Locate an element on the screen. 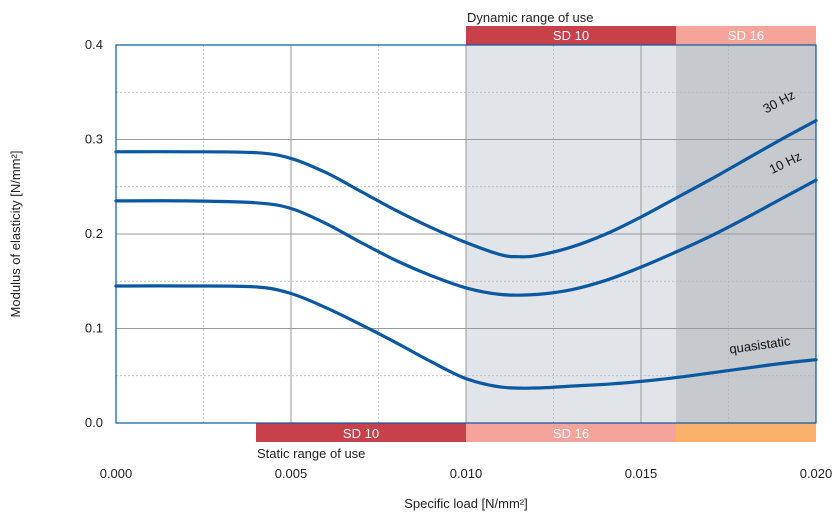  y-tick-label: 0.2 is located at coordinates (94, 233).